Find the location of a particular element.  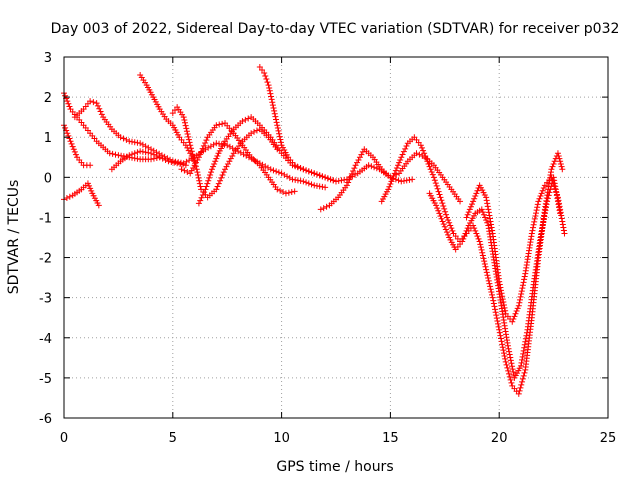

y-tick-label: -5 is located at coordinates (45, 379).